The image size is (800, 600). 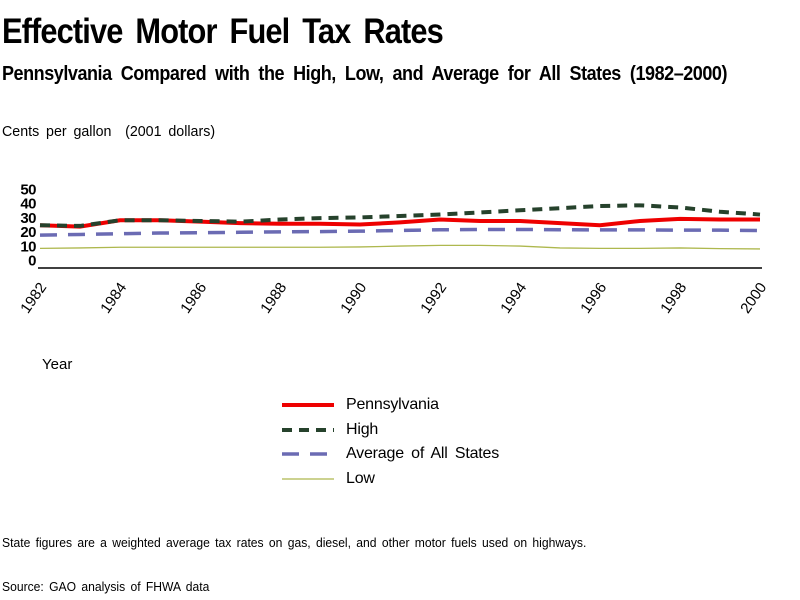 I want to click on legend-label-pennsylvania: Pennsylvania, so click(x=392, y=405).